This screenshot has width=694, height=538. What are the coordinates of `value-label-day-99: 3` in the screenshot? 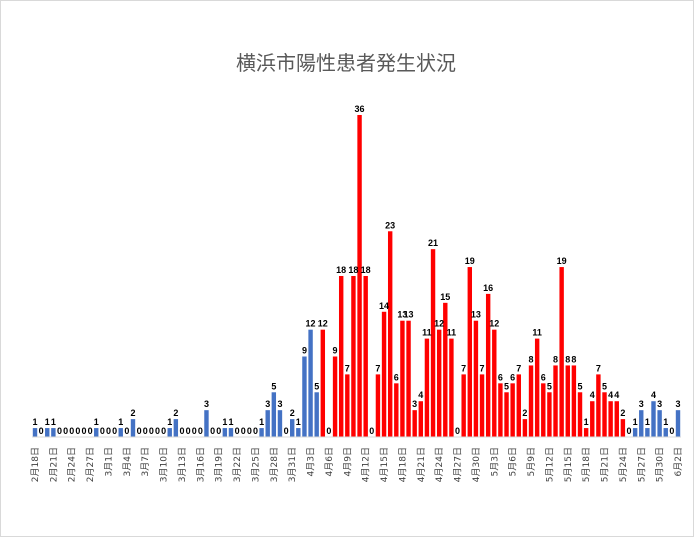 It's located at (641, 404).